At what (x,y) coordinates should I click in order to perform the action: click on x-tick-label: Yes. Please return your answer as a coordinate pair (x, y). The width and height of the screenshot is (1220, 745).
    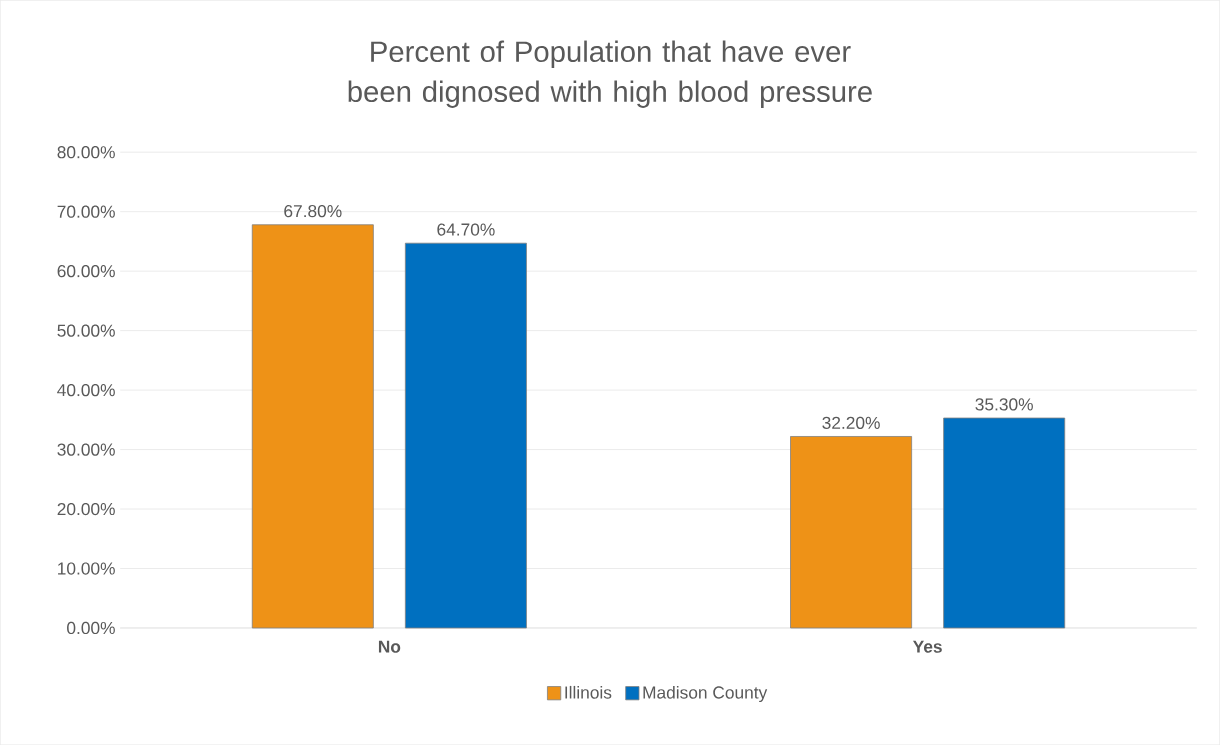
    Looking at the image, I should click on (927, 646).